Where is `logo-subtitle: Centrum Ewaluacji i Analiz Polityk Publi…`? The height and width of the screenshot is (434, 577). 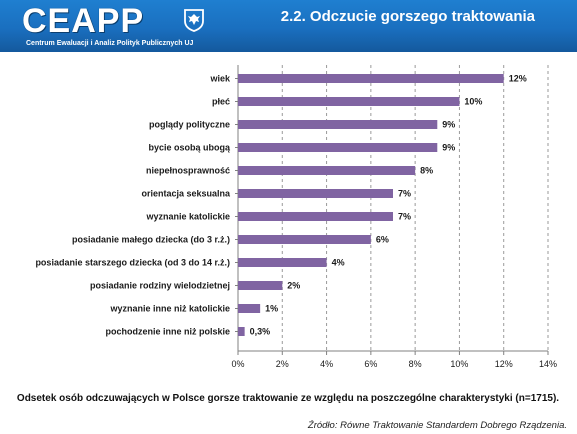
logo-subtitle: Centrum Ewaluacji i Analiz Polityk Publi… is located at coordinates (110, 43).